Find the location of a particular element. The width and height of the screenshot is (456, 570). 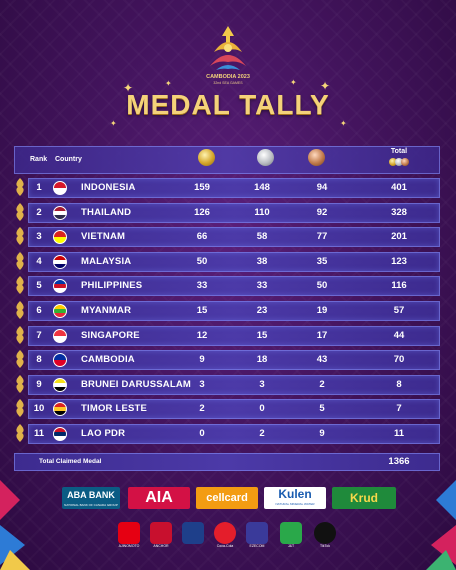

total-cell: 123 is located at coordinates (399, 261).